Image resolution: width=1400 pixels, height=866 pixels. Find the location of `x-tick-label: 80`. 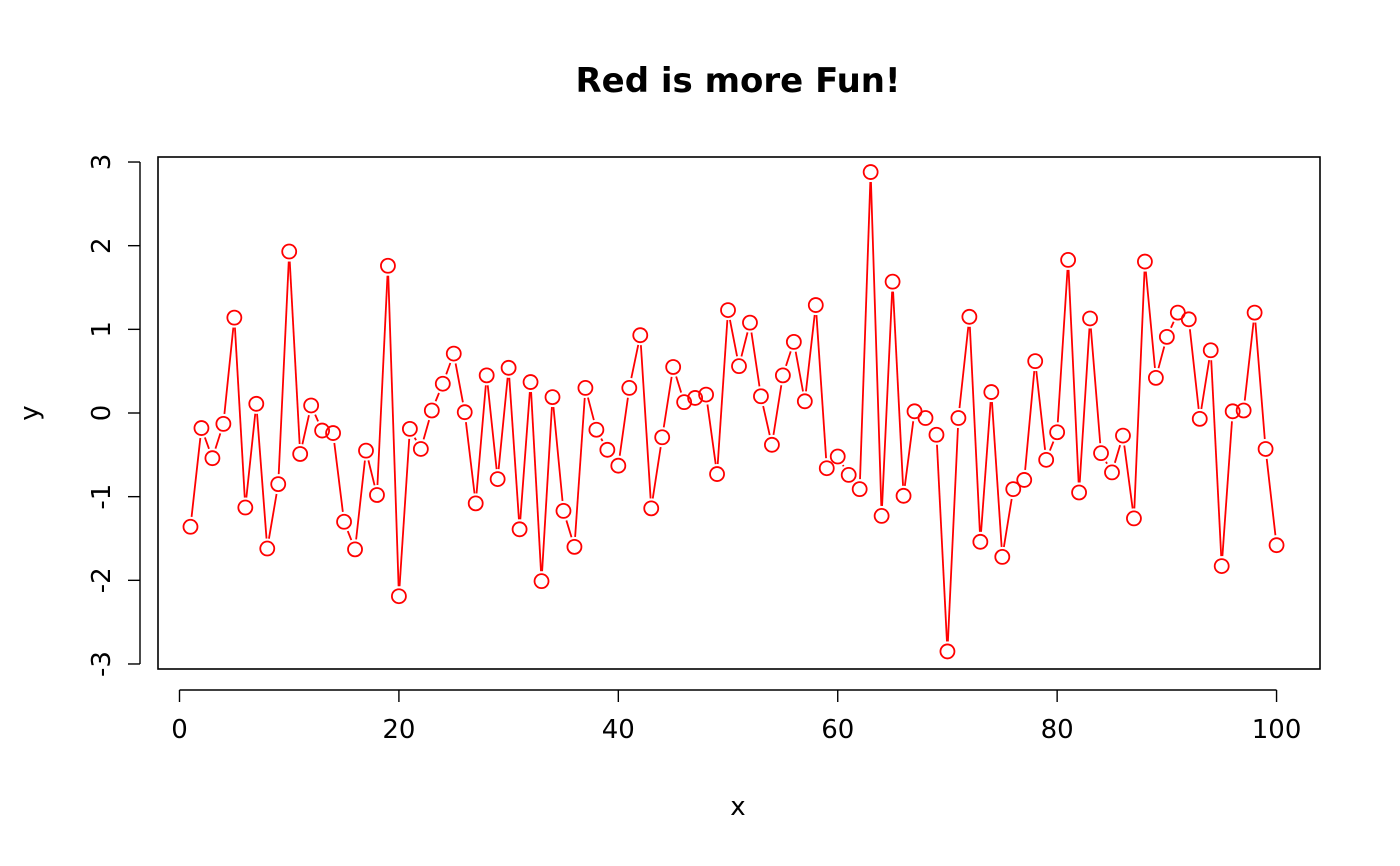

x-tick-label: 80 is located at coordinates (1057, 730).